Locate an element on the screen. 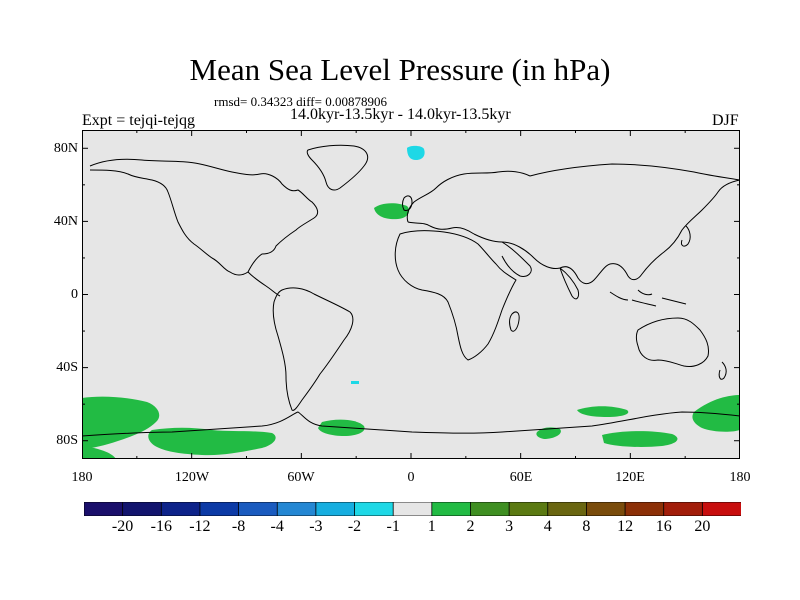  season-label: DJF is located at coordinates (725, 120).